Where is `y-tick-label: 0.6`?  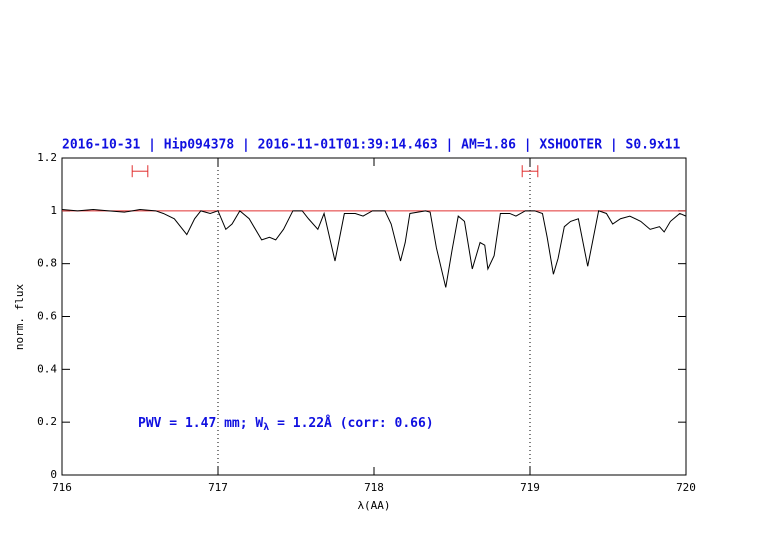
y-tick-label: 0.6 is located at coordinates (47, 316).